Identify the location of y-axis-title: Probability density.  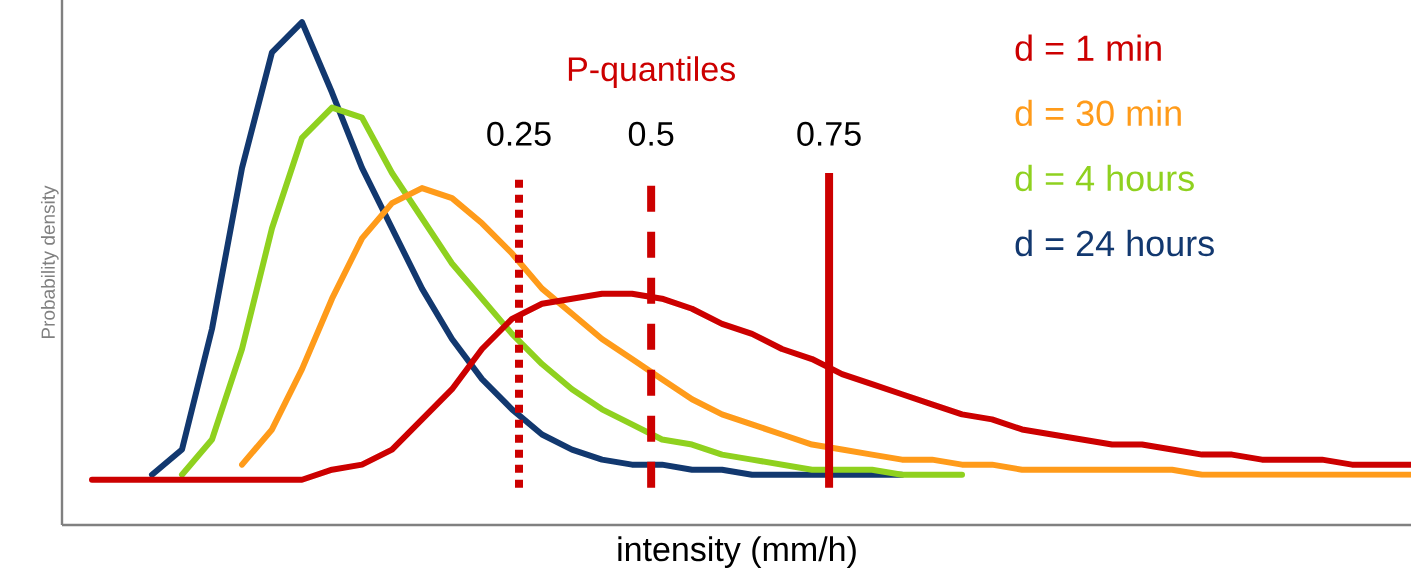
(49, 262).